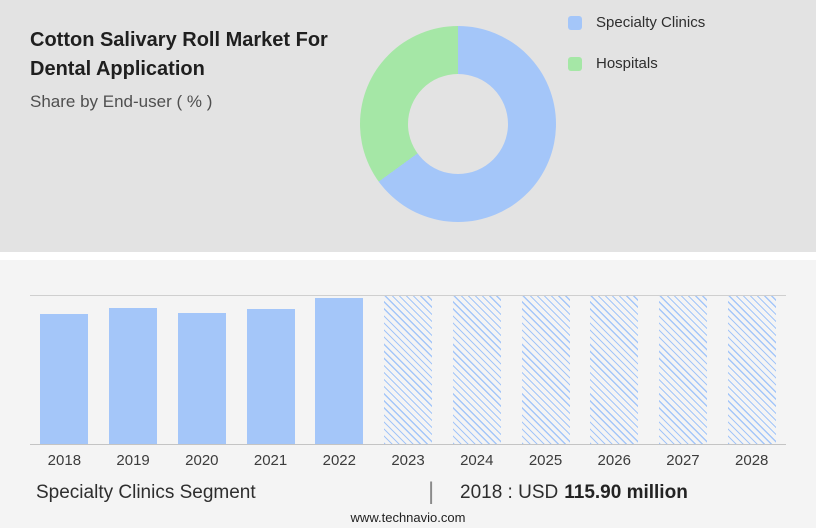 Image resolution: width=816 pixels, height=528 pixels. I want to click on x-label-2018: 2018, so click(64, 460).